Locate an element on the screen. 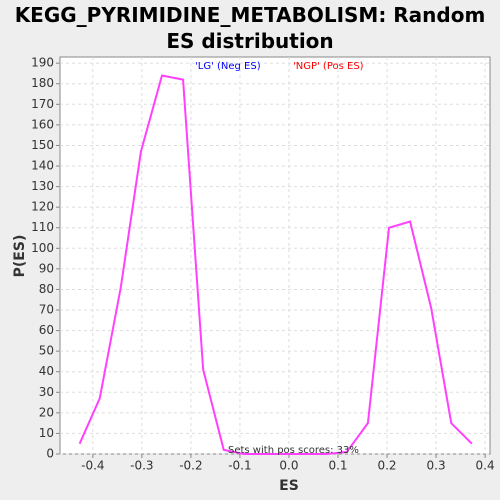 This screenshot has width=500, height=500. x-tick-label: -0.3 is located at coordinates (141, 466).